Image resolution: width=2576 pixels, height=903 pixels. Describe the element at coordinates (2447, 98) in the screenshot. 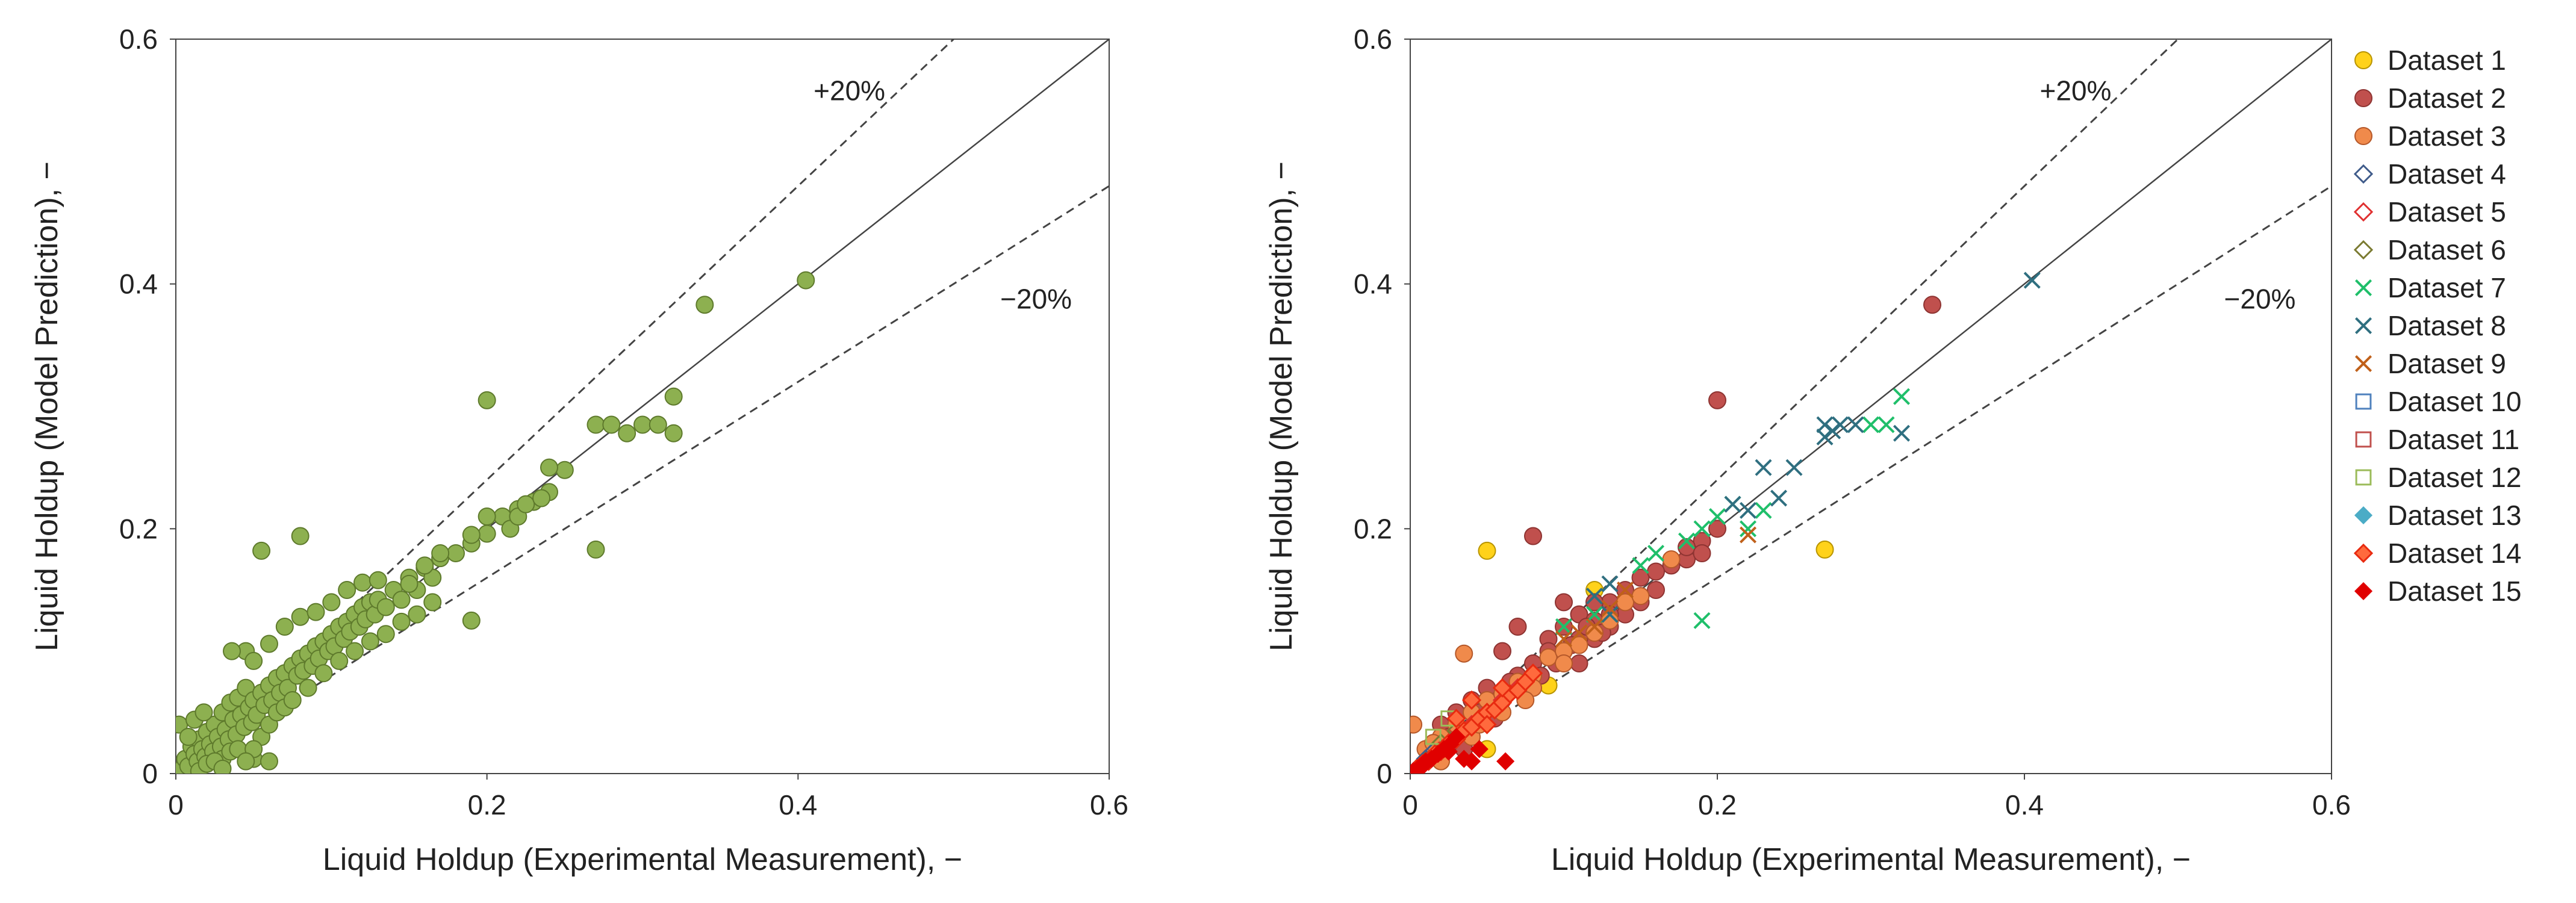

I see `legend-label: Dataset 2` at that location.